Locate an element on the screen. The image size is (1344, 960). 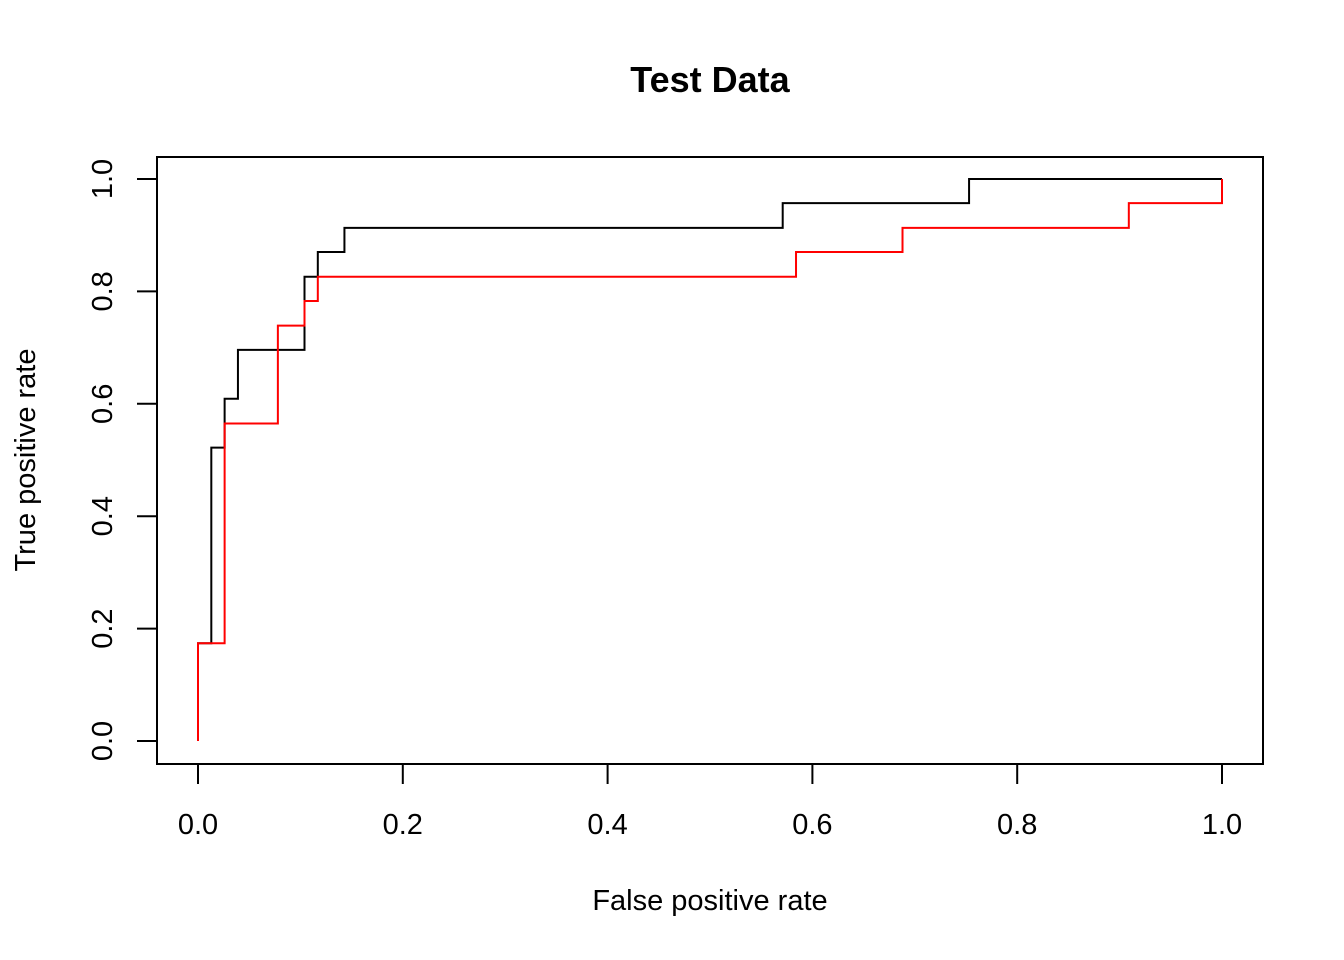
x-tick-label: 0.6 is located at coordinates (812, 825).